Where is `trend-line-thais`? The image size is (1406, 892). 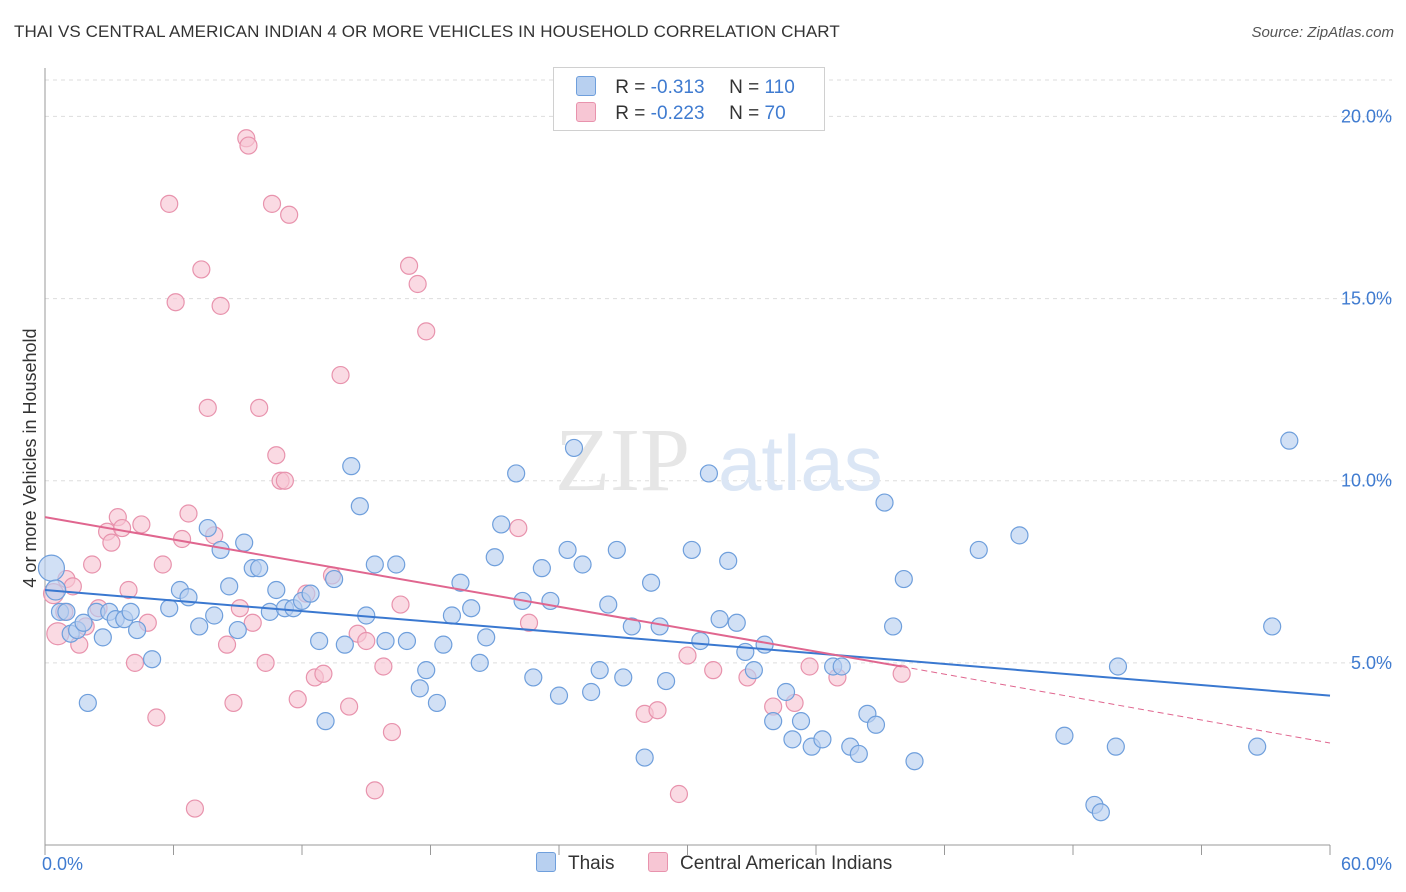
trend-line-thais is located at coordinates (687, 643).